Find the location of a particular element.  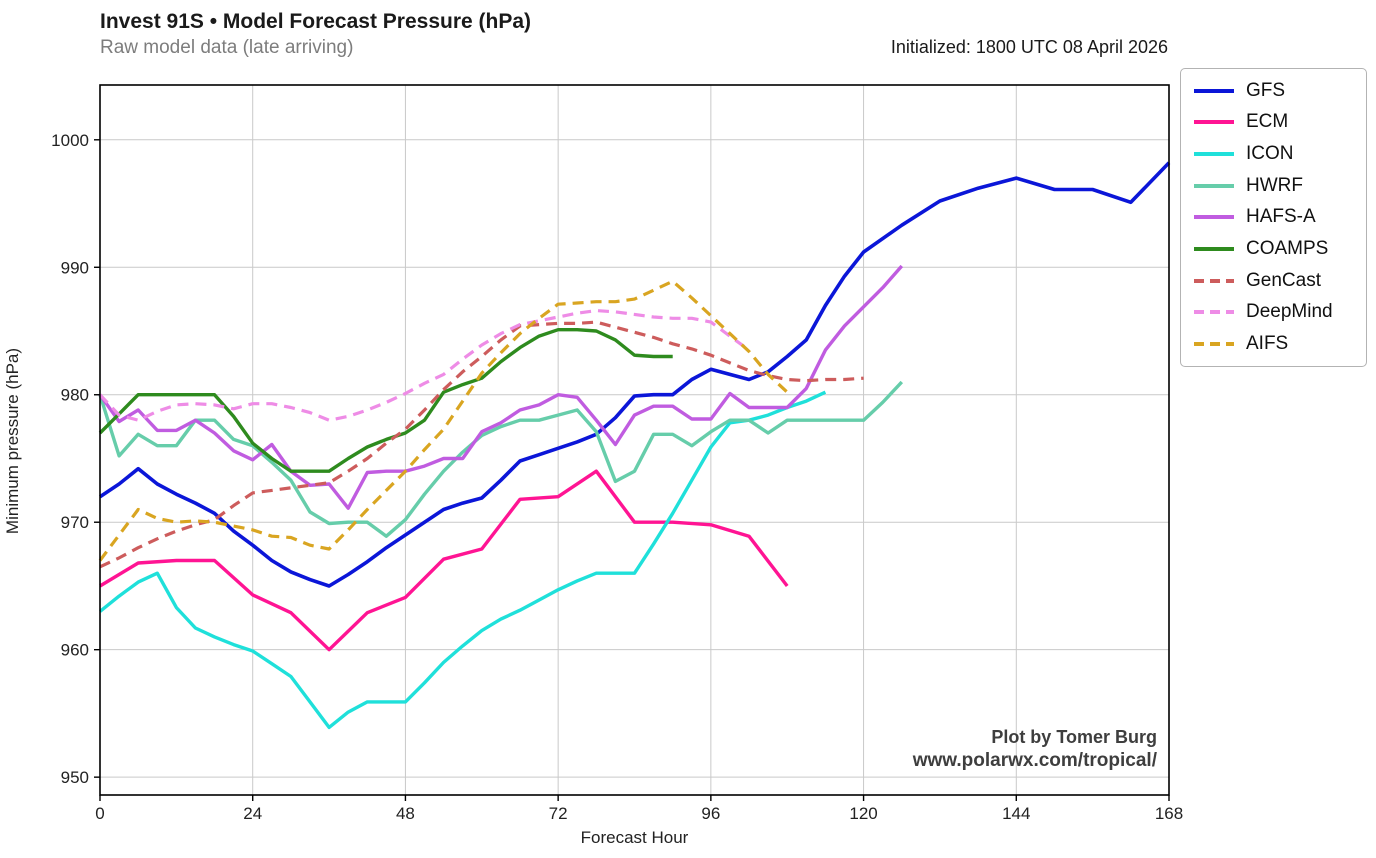

x-tick-label-168: 168 is located at coordinates (1169, 813).